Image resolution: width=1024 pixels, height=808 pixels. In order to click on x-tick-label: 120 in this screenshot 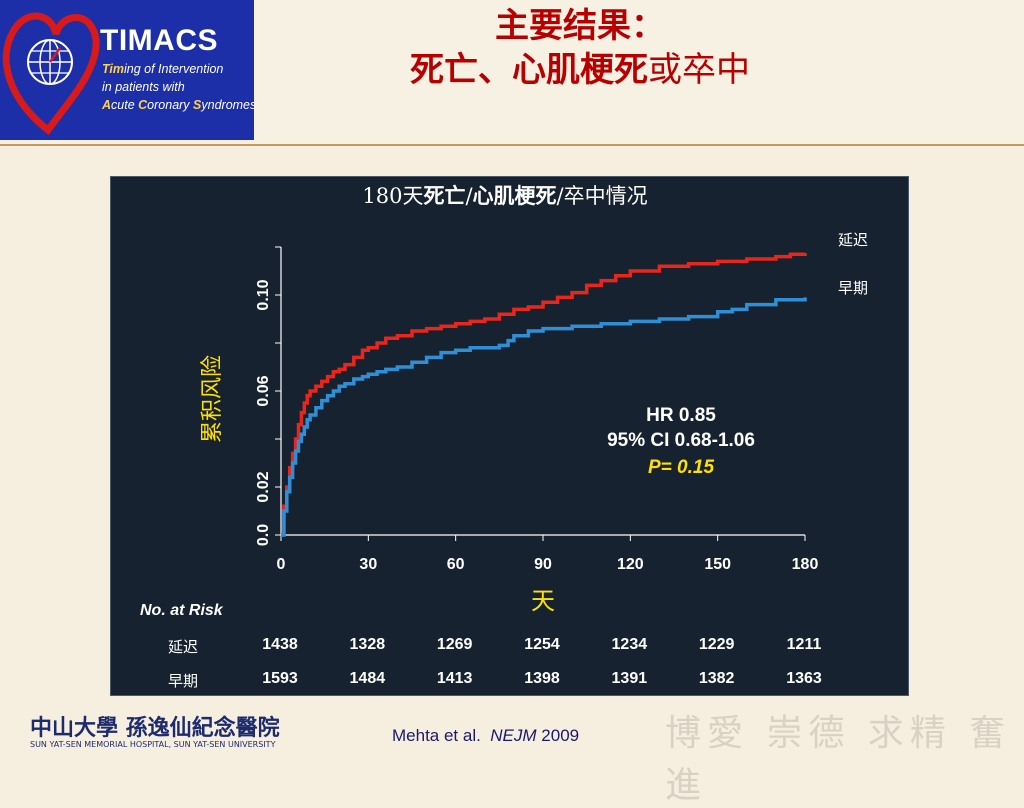, I will do `click(630, 564)`.